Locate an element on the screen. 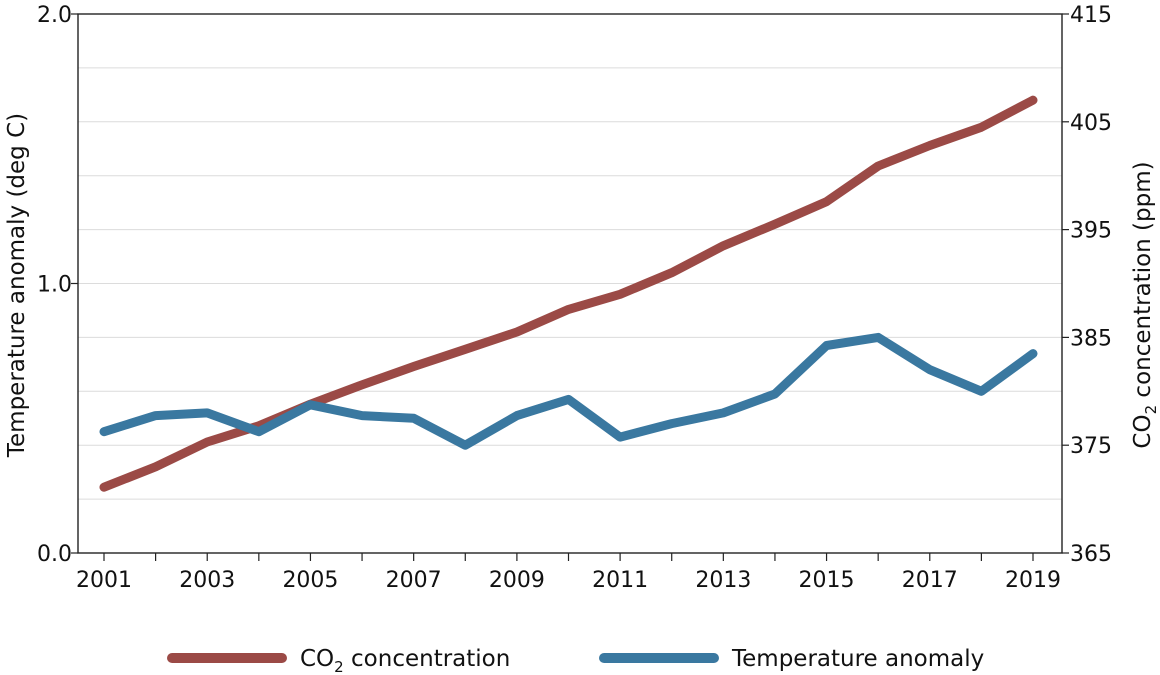 Image resolution: width=1160 pixels, height=675 pixels. x-tick-label: 2003 is located at coordinates (207, 580).